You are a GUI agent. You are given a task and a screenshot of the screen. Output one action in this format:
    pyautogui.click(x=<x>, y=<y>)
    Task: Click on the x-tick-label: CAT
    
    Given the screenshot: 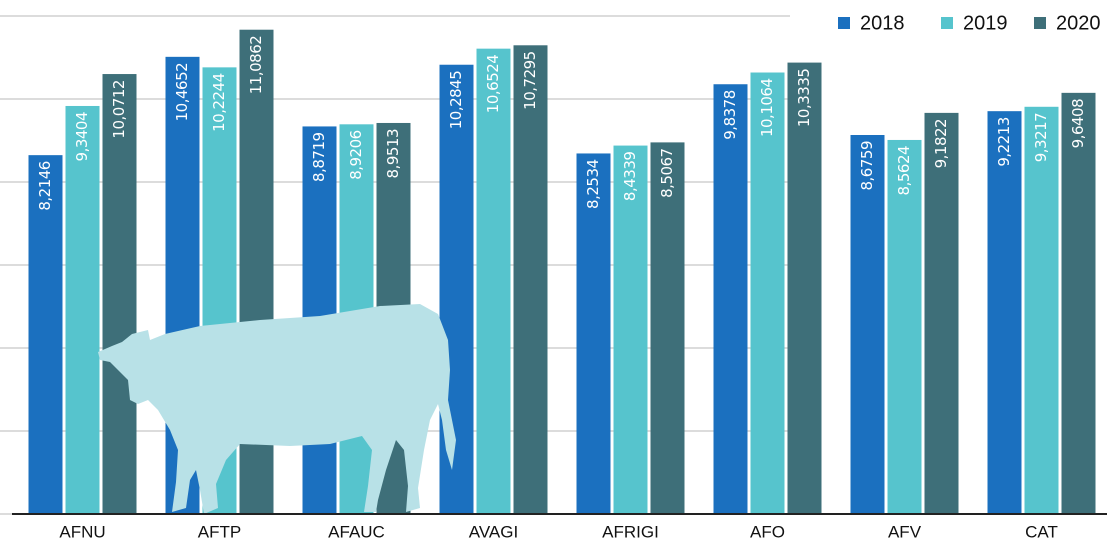 What is the action you would take?
    pyautogui.click(x=1041, y=531)
    